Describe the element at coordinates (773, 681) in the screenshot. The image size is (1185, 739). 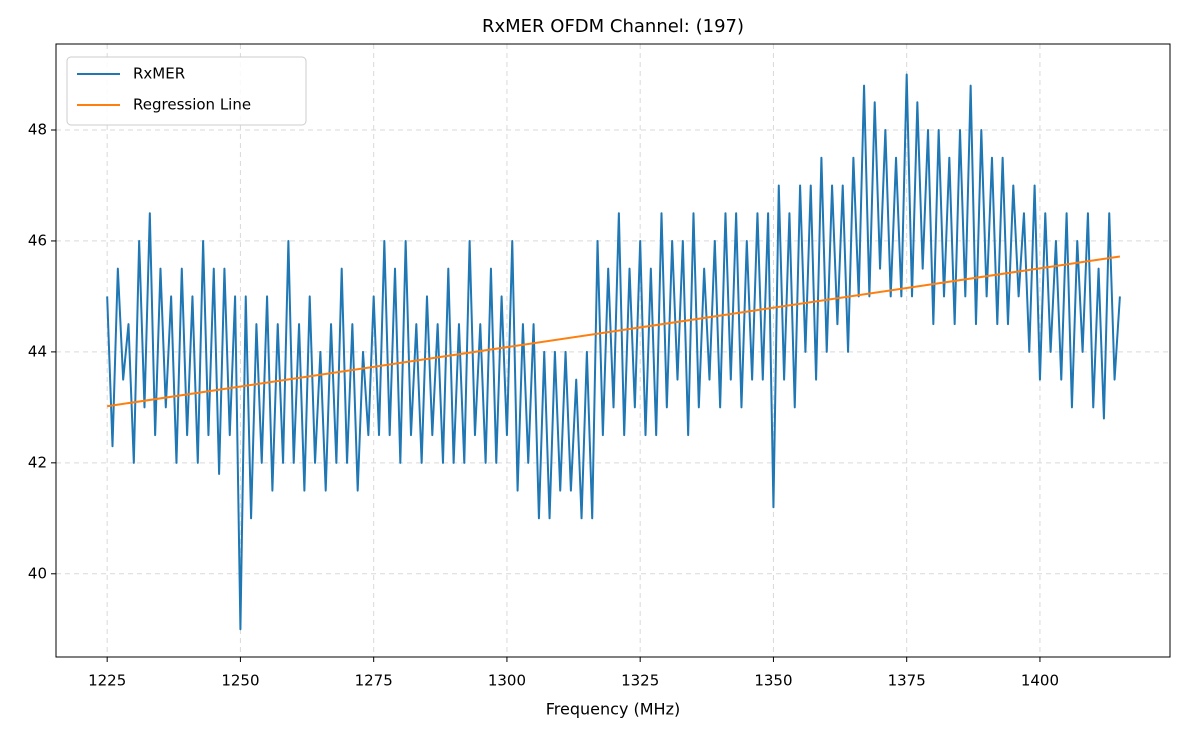
I see `x-tick-label: 1350` at that location.